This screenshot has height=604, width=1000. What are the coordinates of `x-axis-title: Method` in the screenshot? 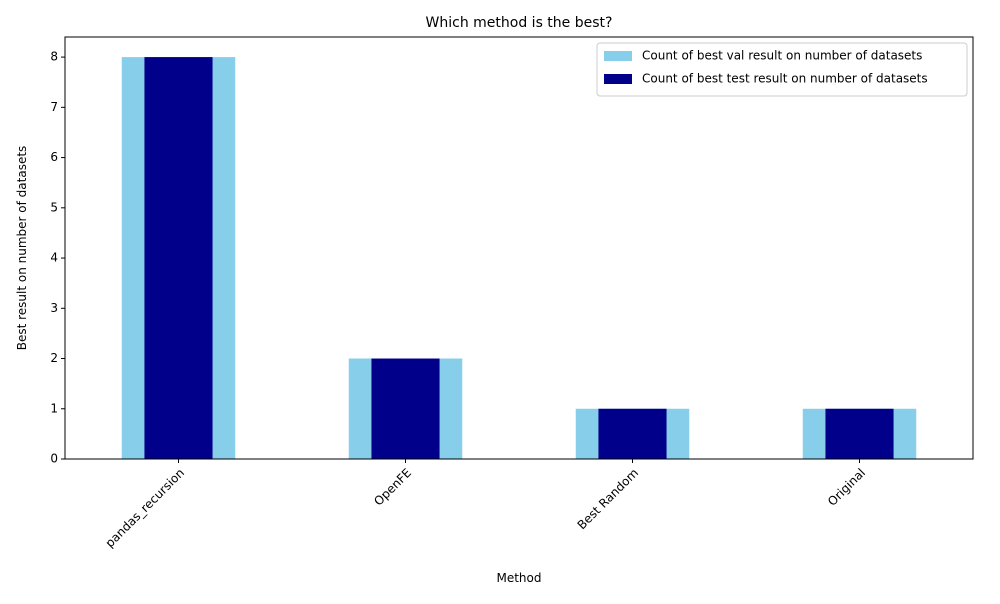 It's located at (518, 578).